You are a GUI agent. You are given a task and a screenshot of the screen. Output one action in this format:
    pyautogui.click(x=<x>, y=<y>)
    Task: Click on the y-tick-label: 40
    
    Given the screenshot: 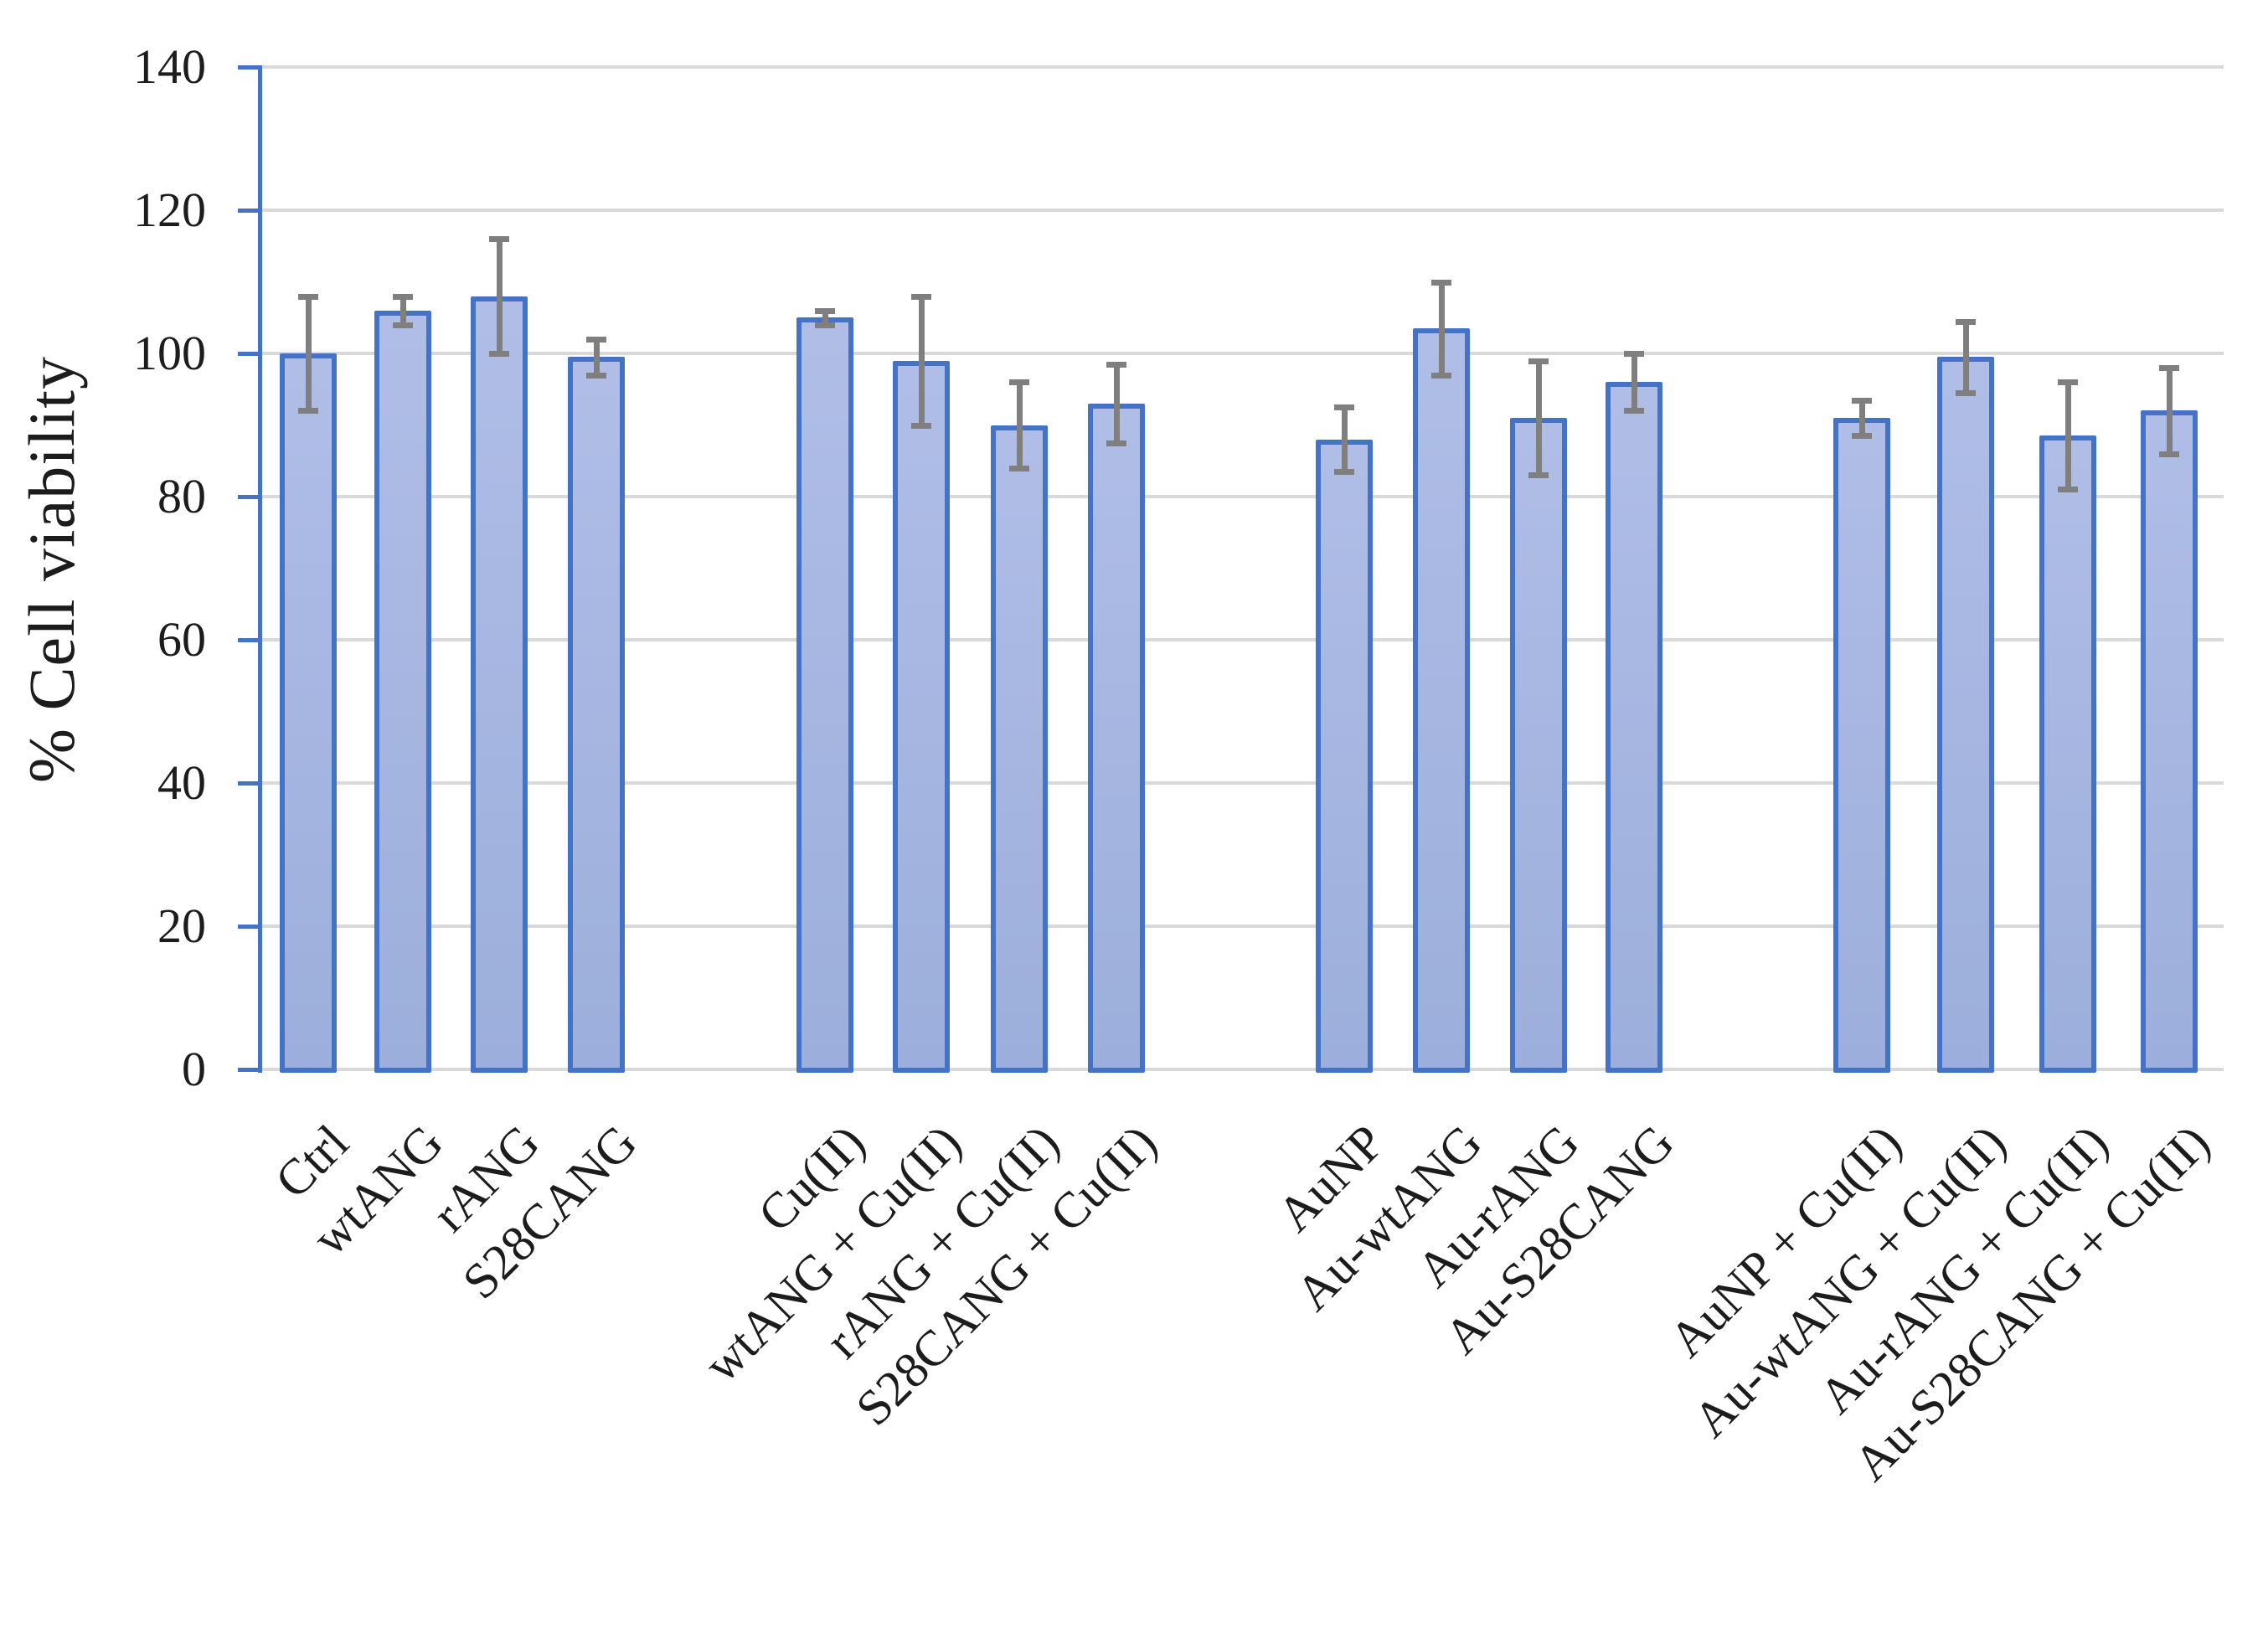 What is the action you would take?
    pyautogui.click(x=181, y=782)
    